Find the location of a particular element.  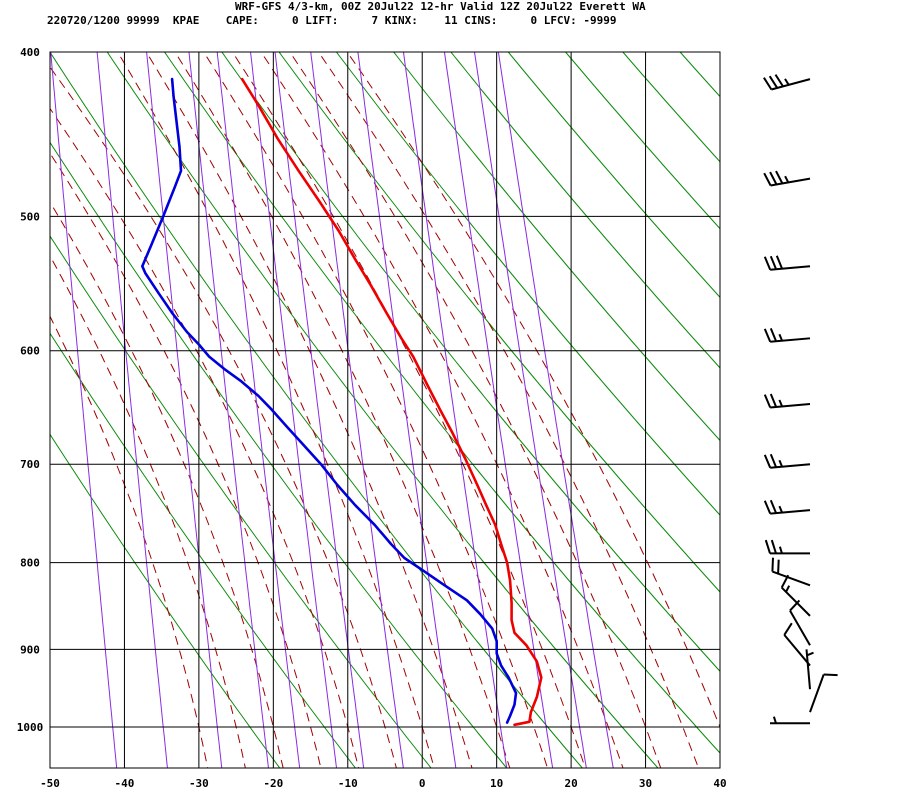

x-tick-label: 10 is located at coordinates (496, 783).